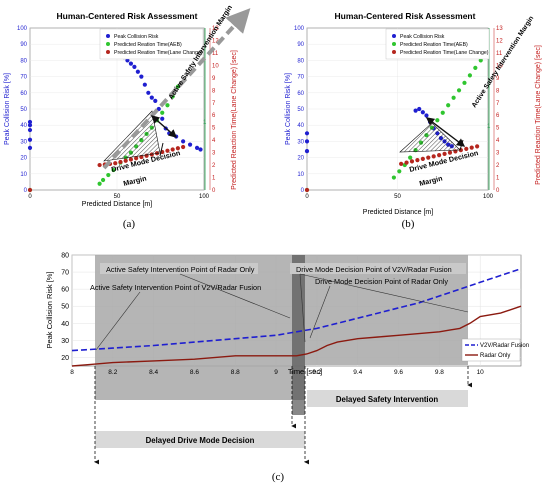 The width and height of the screenshot is (550, 490). What do you see at coordinates (481, 372) in the screenshot?
I see `x-tick-label: 10` at bounding box center [481, 372].